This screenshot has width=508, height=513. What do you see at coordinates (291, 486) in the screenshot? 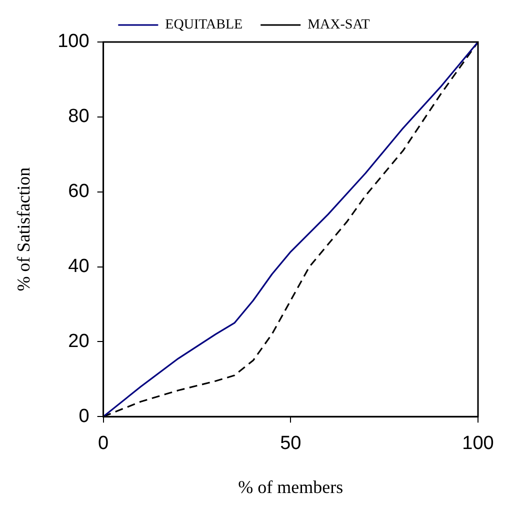
I see `x-axis-title: % of members` at bounding box center [291, 486].